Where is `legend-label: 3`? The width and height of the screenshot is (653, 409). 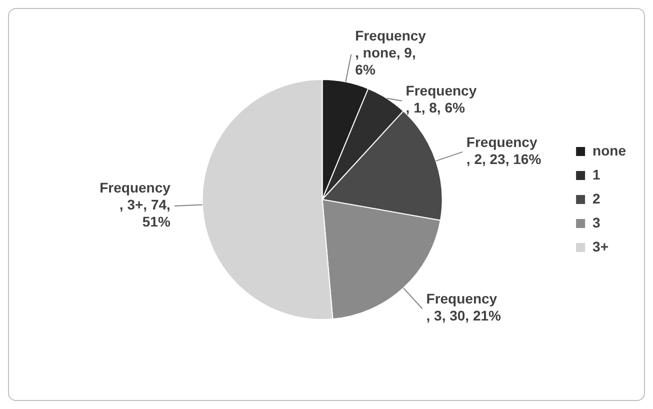
legend-label: 3 is located at coordinates (596, 222).